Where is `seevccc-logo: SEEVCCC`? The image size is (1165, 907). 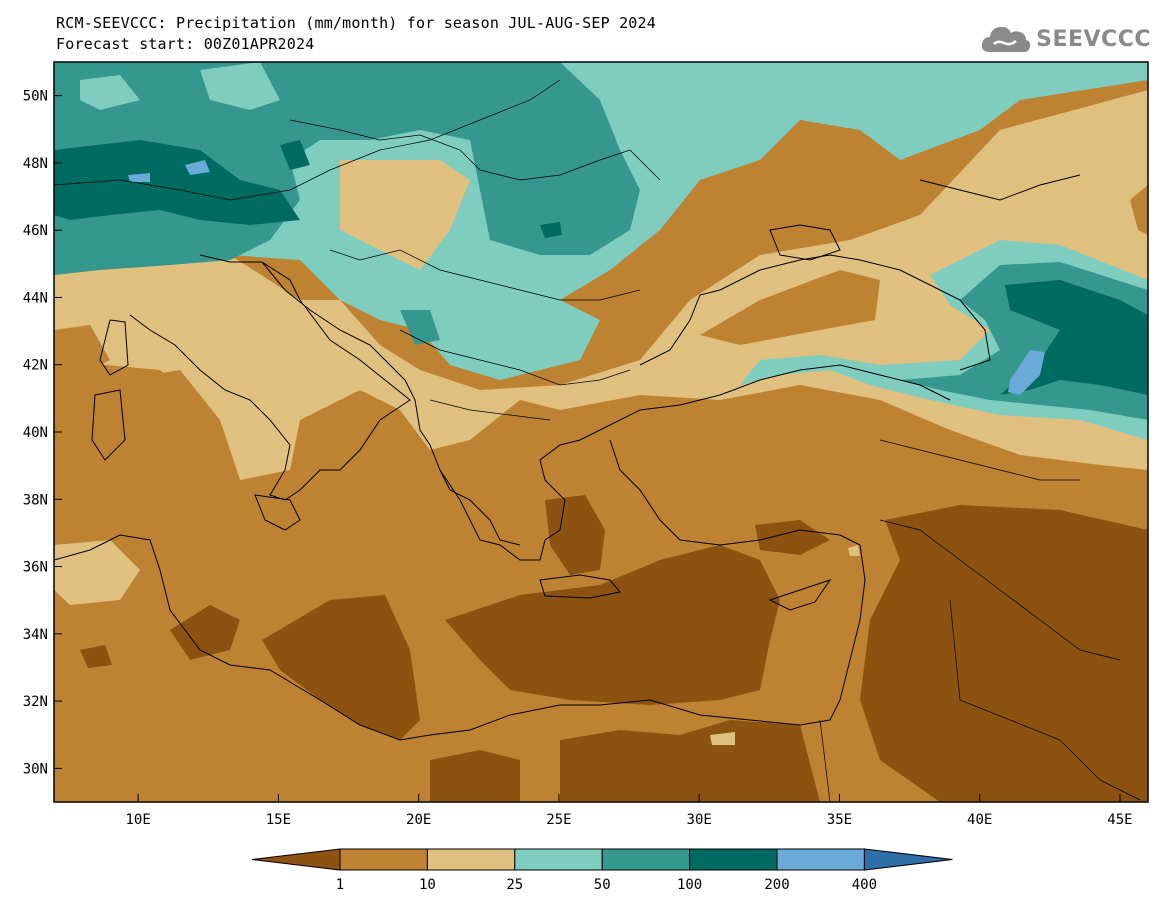 seevccc-logo: SEEVCCC is located at coordinates (1065, 39).